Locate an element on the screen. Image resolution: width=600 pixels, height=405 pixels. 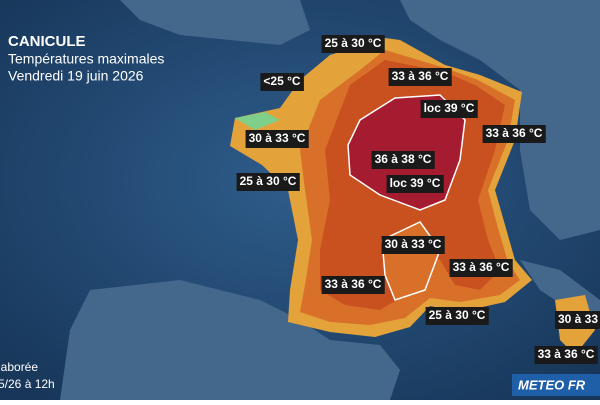
brand: METEO FR is located at coordinates (552, 384).